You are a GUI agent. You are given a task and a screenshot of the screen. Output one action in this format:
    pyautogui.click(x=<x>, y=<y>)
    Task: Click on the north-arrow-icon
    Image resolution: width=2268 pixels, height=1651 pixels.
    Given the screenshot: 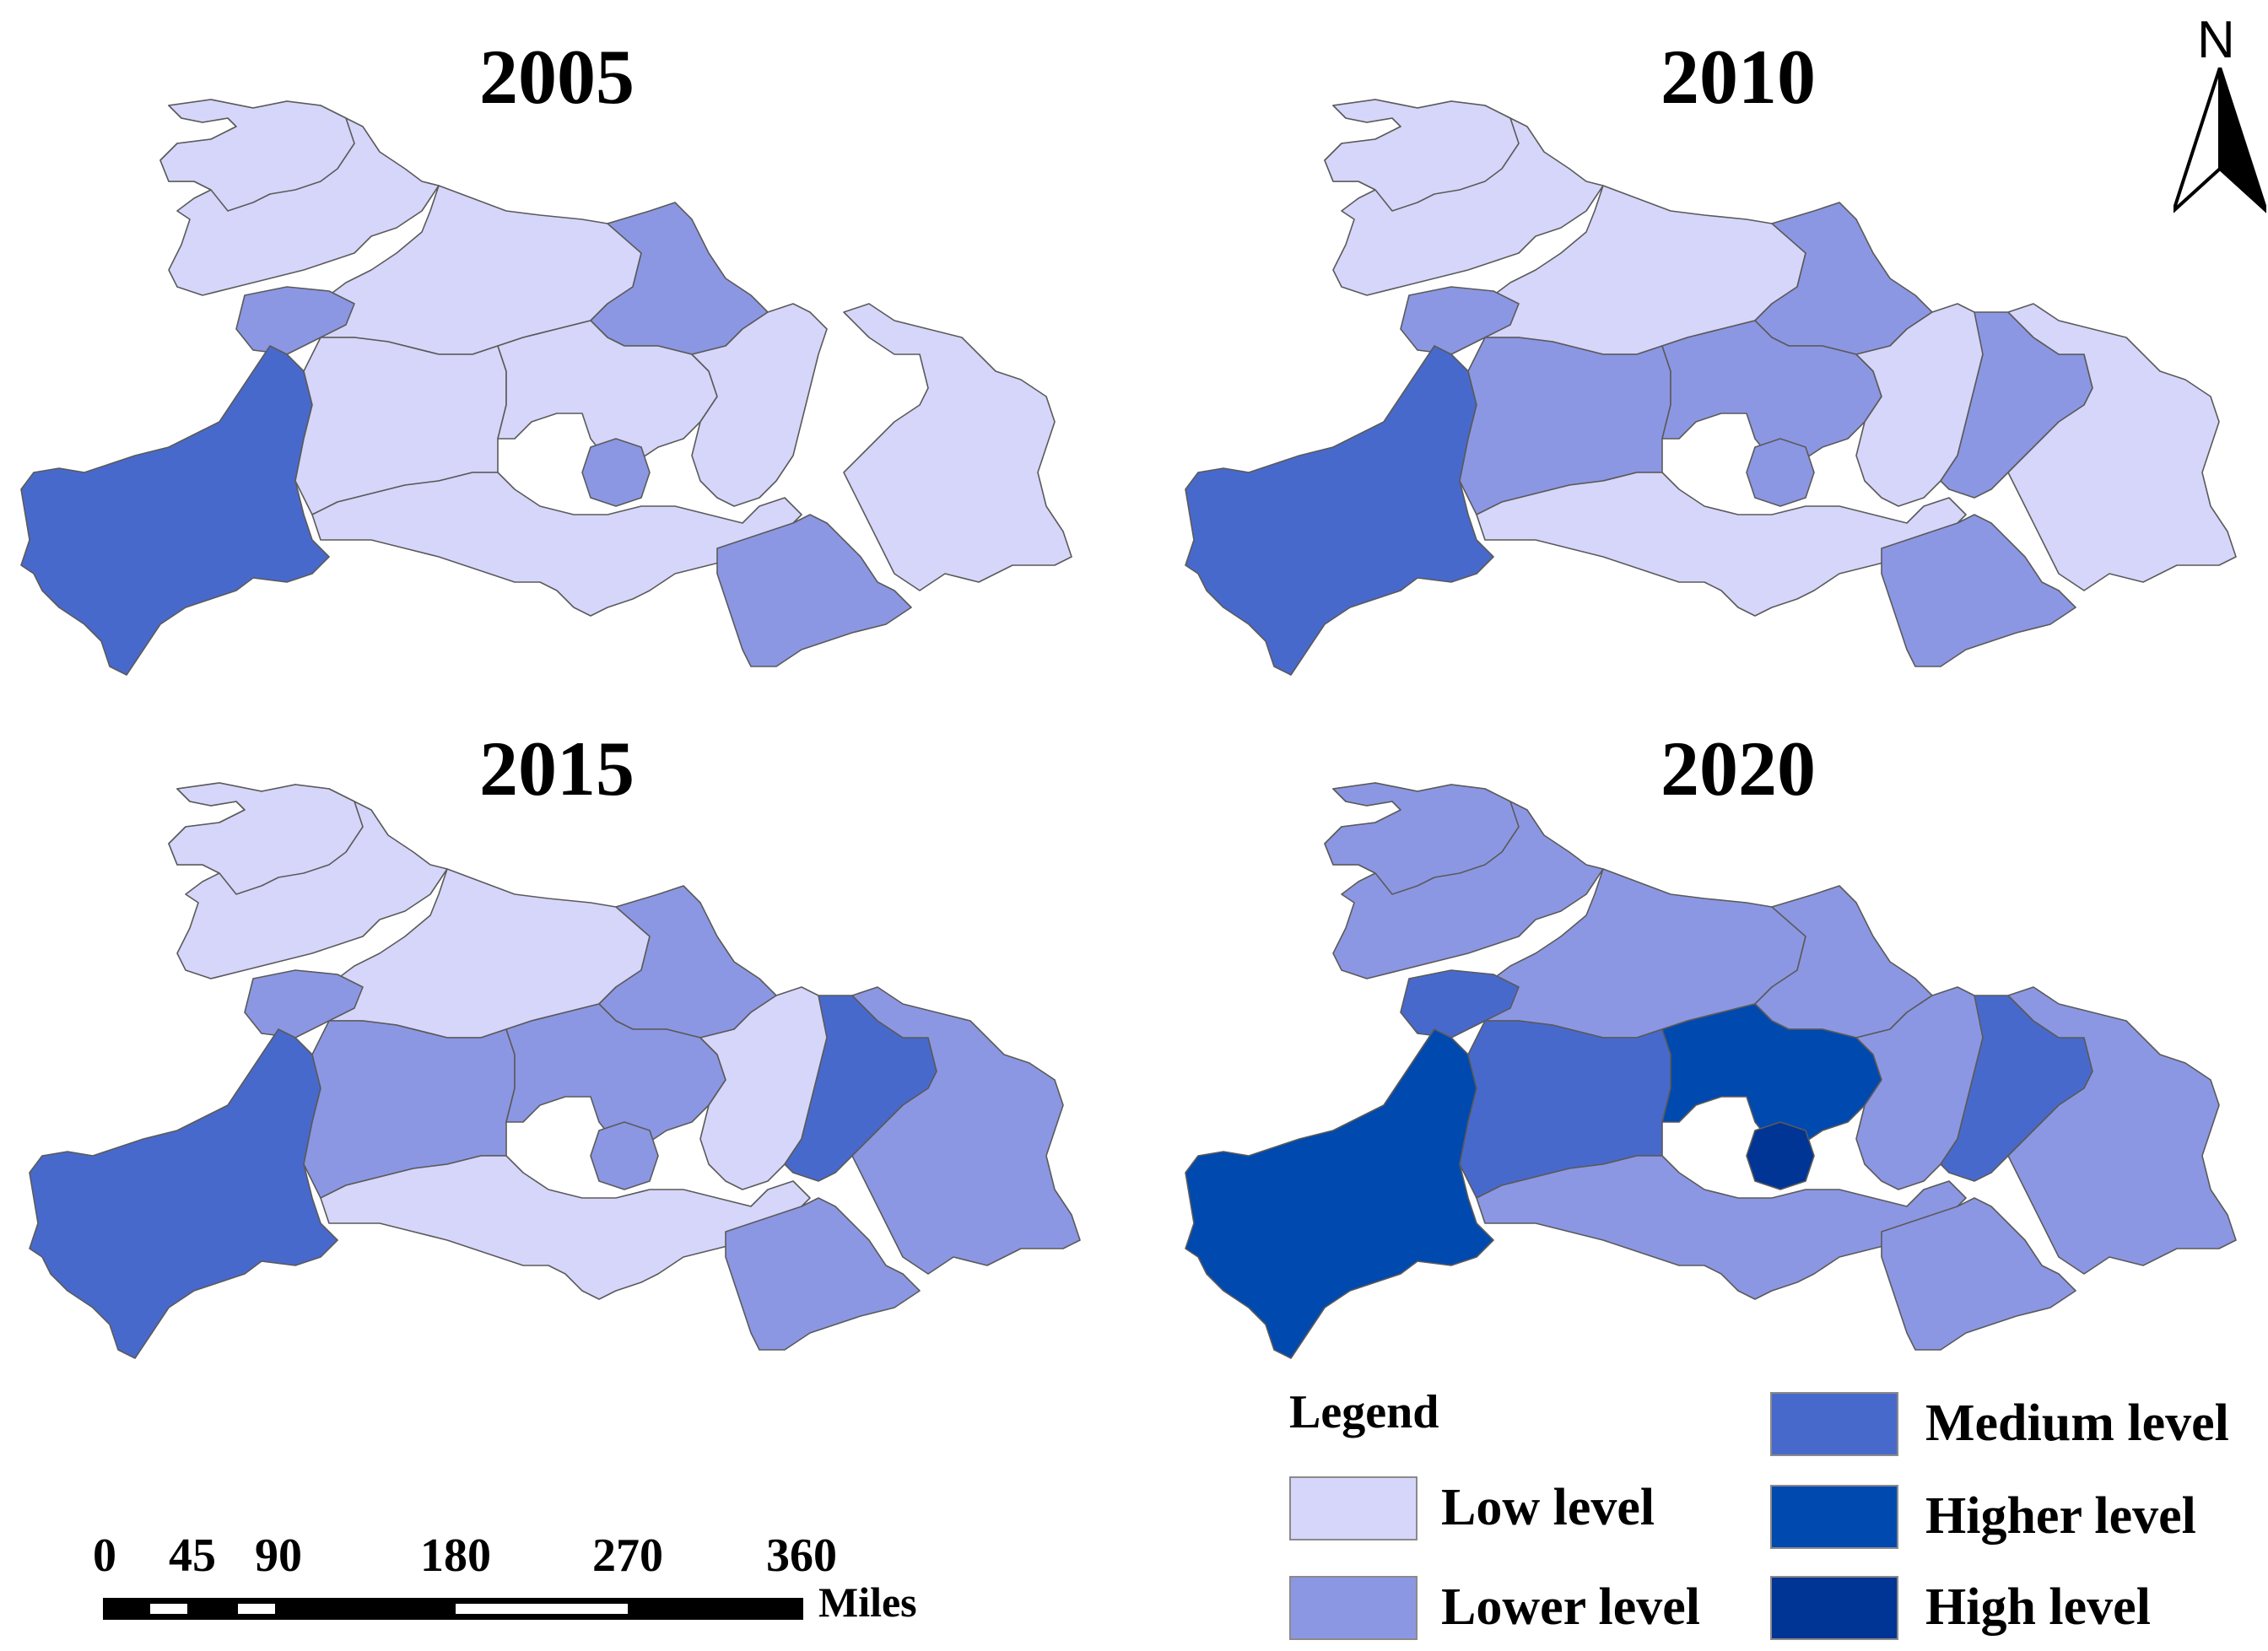 What is the action you would take?
    pyautogui.click(x=2220, y=140)
    